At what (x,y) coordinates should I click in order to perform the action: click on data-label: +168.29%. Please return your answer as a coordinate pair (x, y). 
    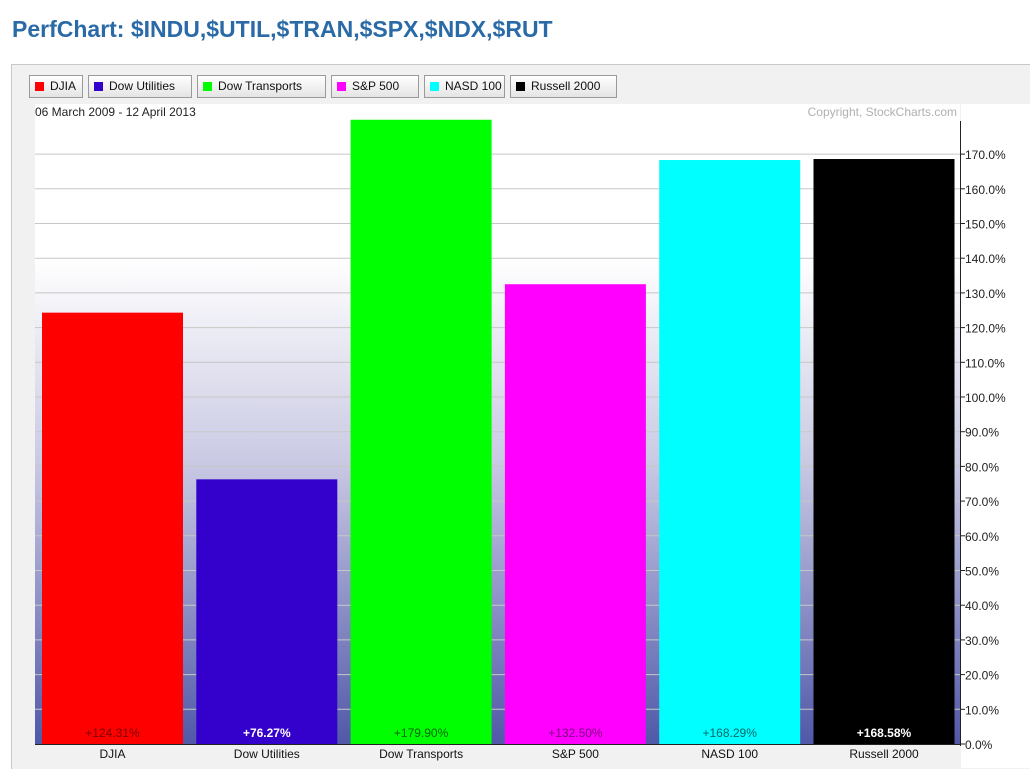
    Looking at the image, I should click on (730, 733).